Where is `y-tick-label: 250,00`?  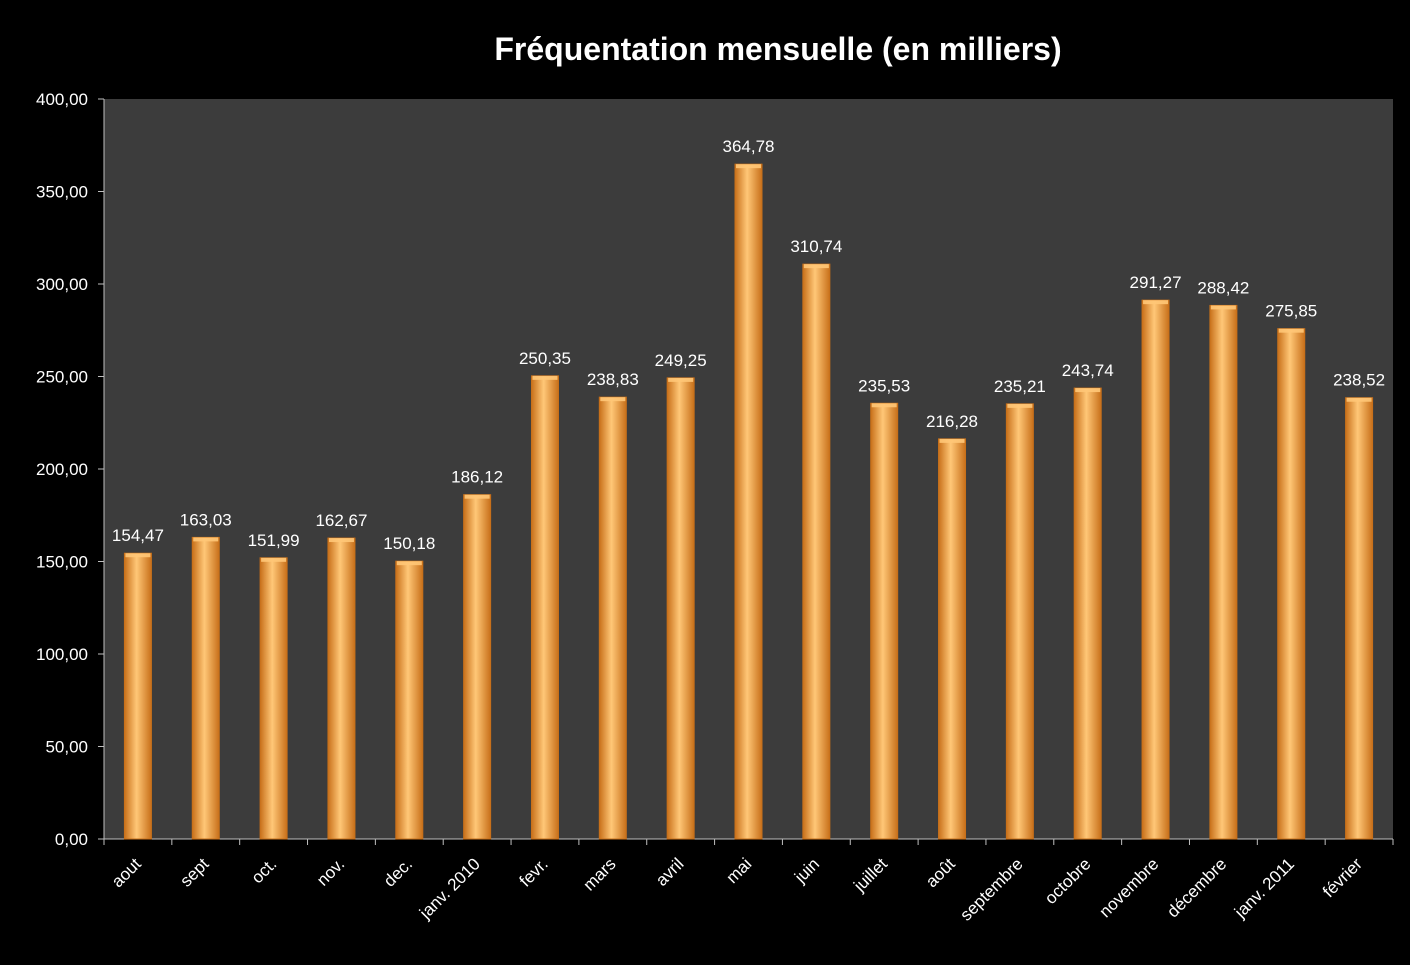
y-tick-label: 250,00 is located at coordinates (62, 377).